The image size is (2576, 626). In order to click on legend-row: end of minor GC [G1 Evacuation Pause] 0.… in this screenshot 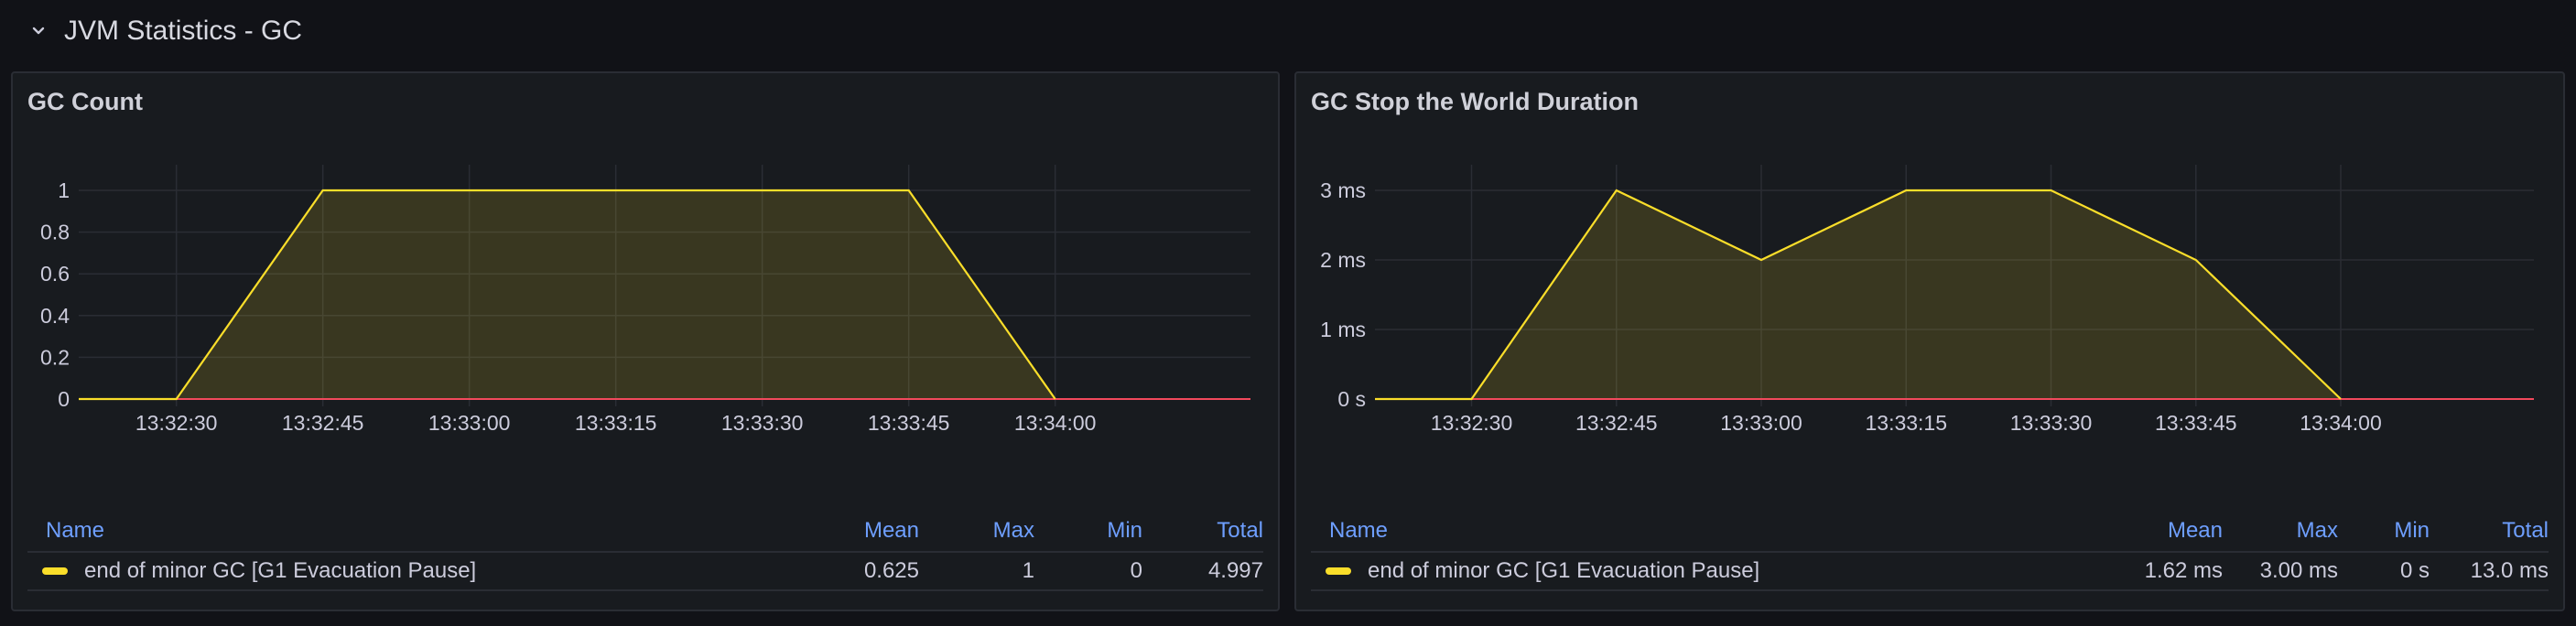, I will do `click(645, 571)`.